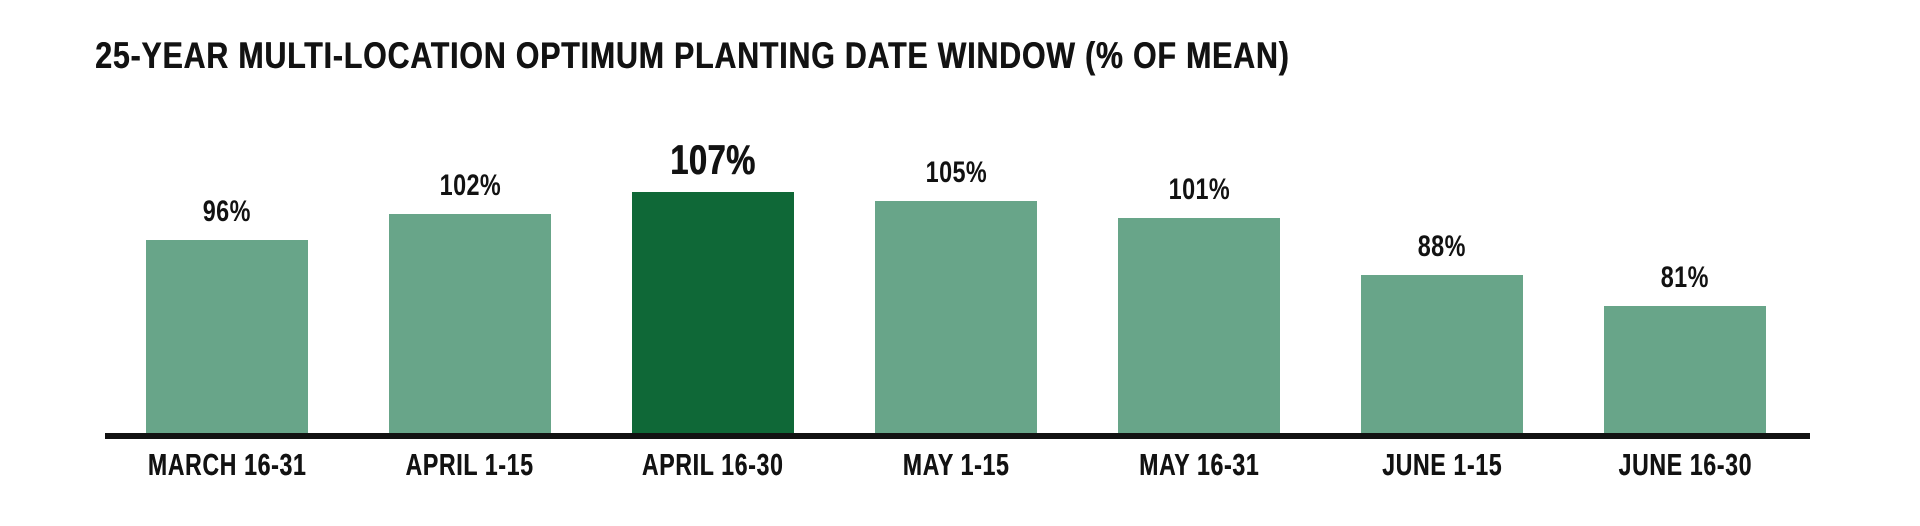  I want to click on bar-column-april-16-30: 107%, so click(713, 216).